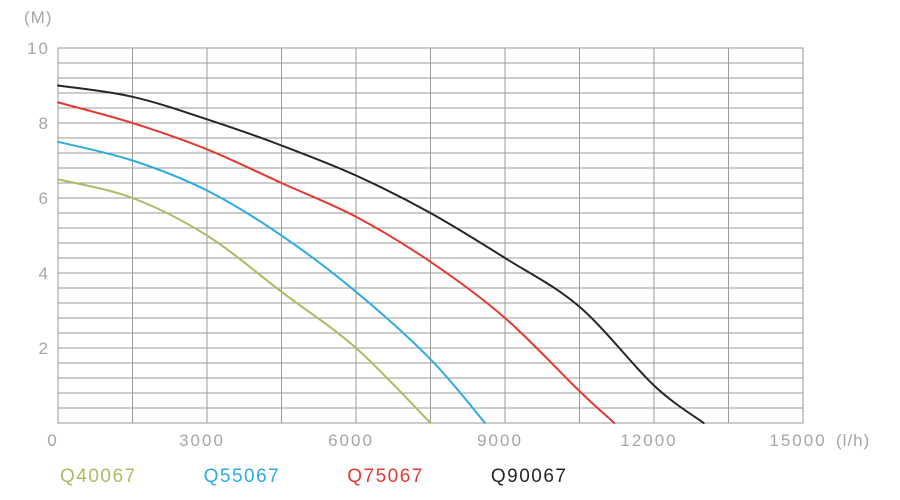 This screenshot has height=500, width=900. I want to click on y-tick-label: 4, so click(44, 273).